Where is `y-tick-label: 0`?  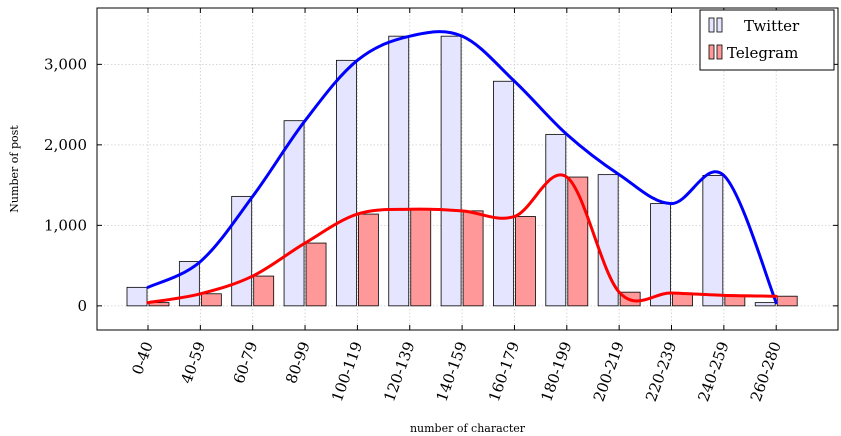 y-tick-label: 0 is located at coordinates (82, 306).